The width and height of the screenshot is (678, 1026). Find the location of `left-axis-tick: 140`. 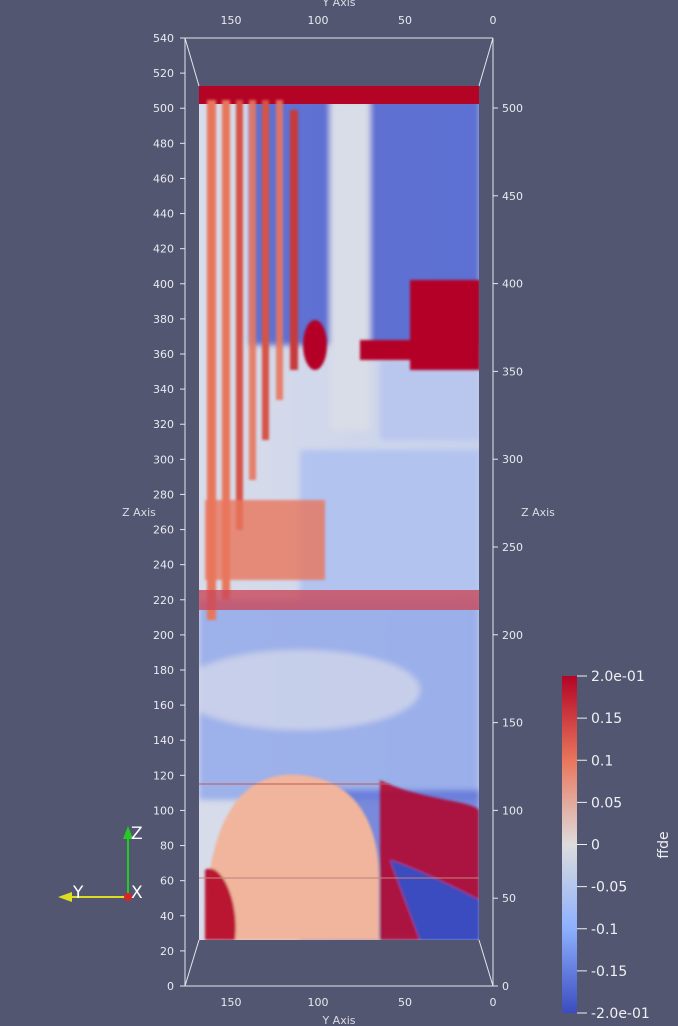

left-axis-tick: 140 is located at coordinates (163, 740).